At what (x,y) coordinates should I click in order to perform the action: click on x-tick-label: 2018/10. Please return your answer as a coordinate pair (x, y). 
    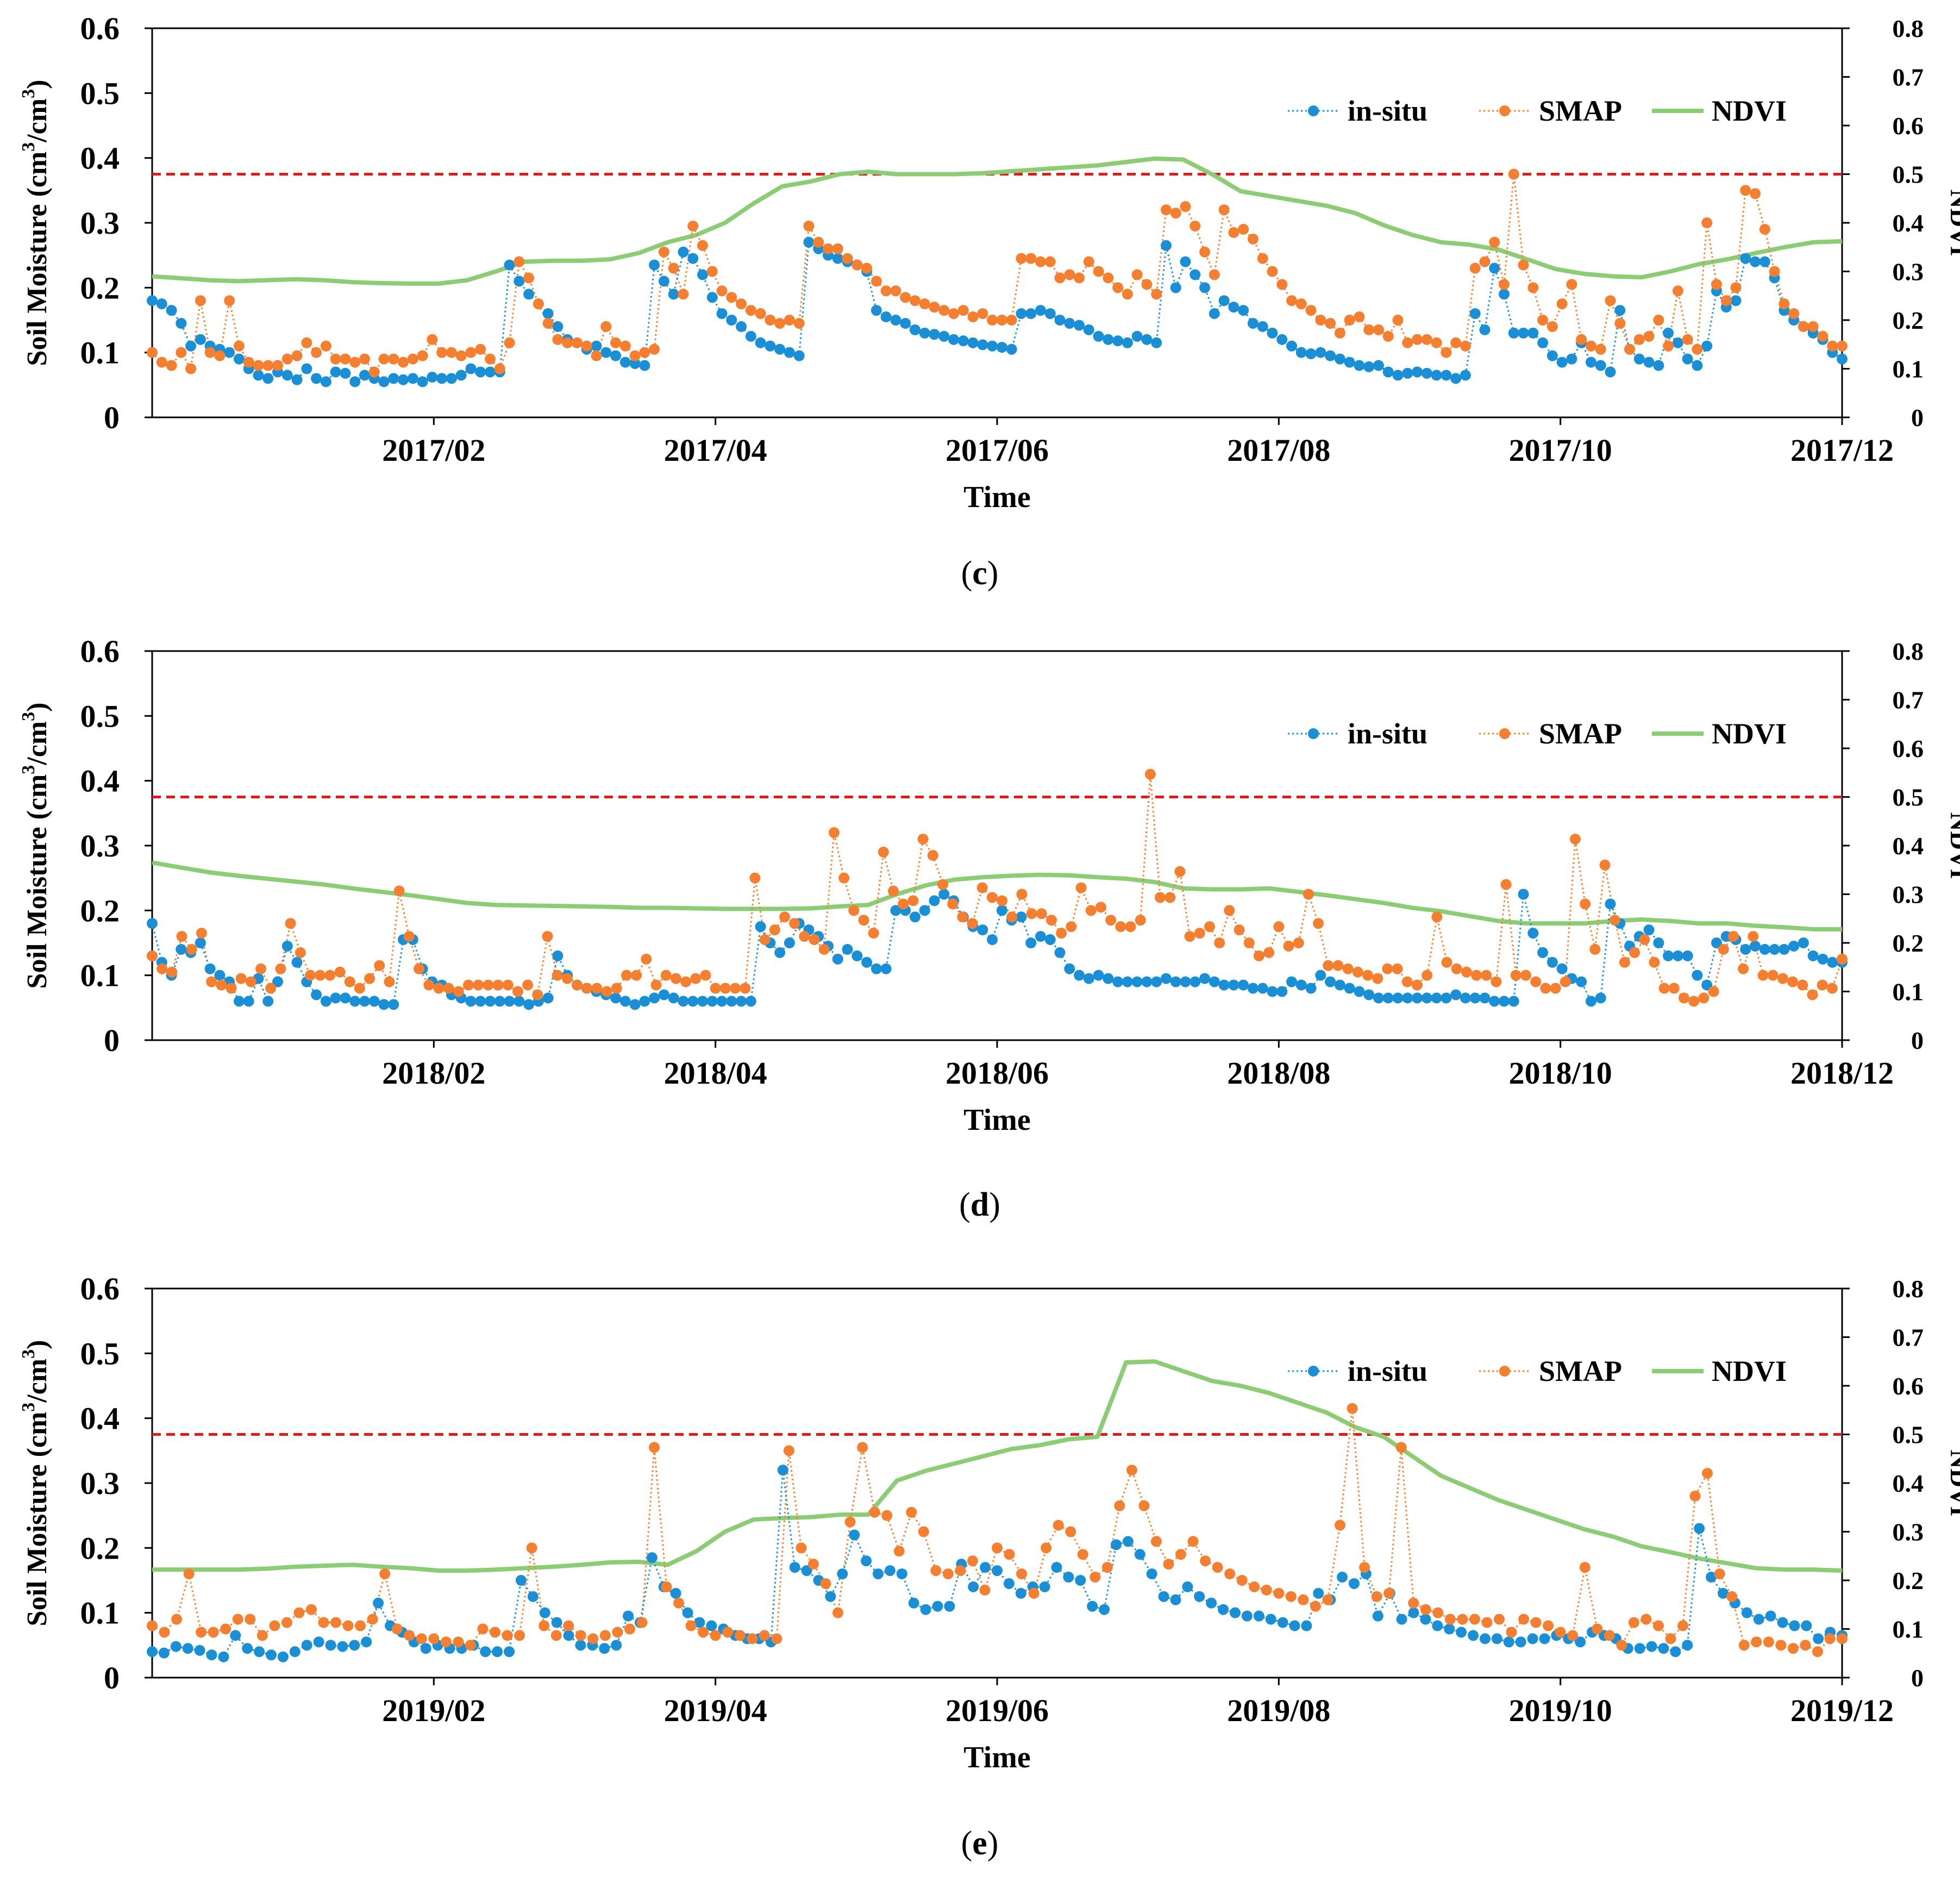
    Looking at the image, I should click on (1560, 1073).